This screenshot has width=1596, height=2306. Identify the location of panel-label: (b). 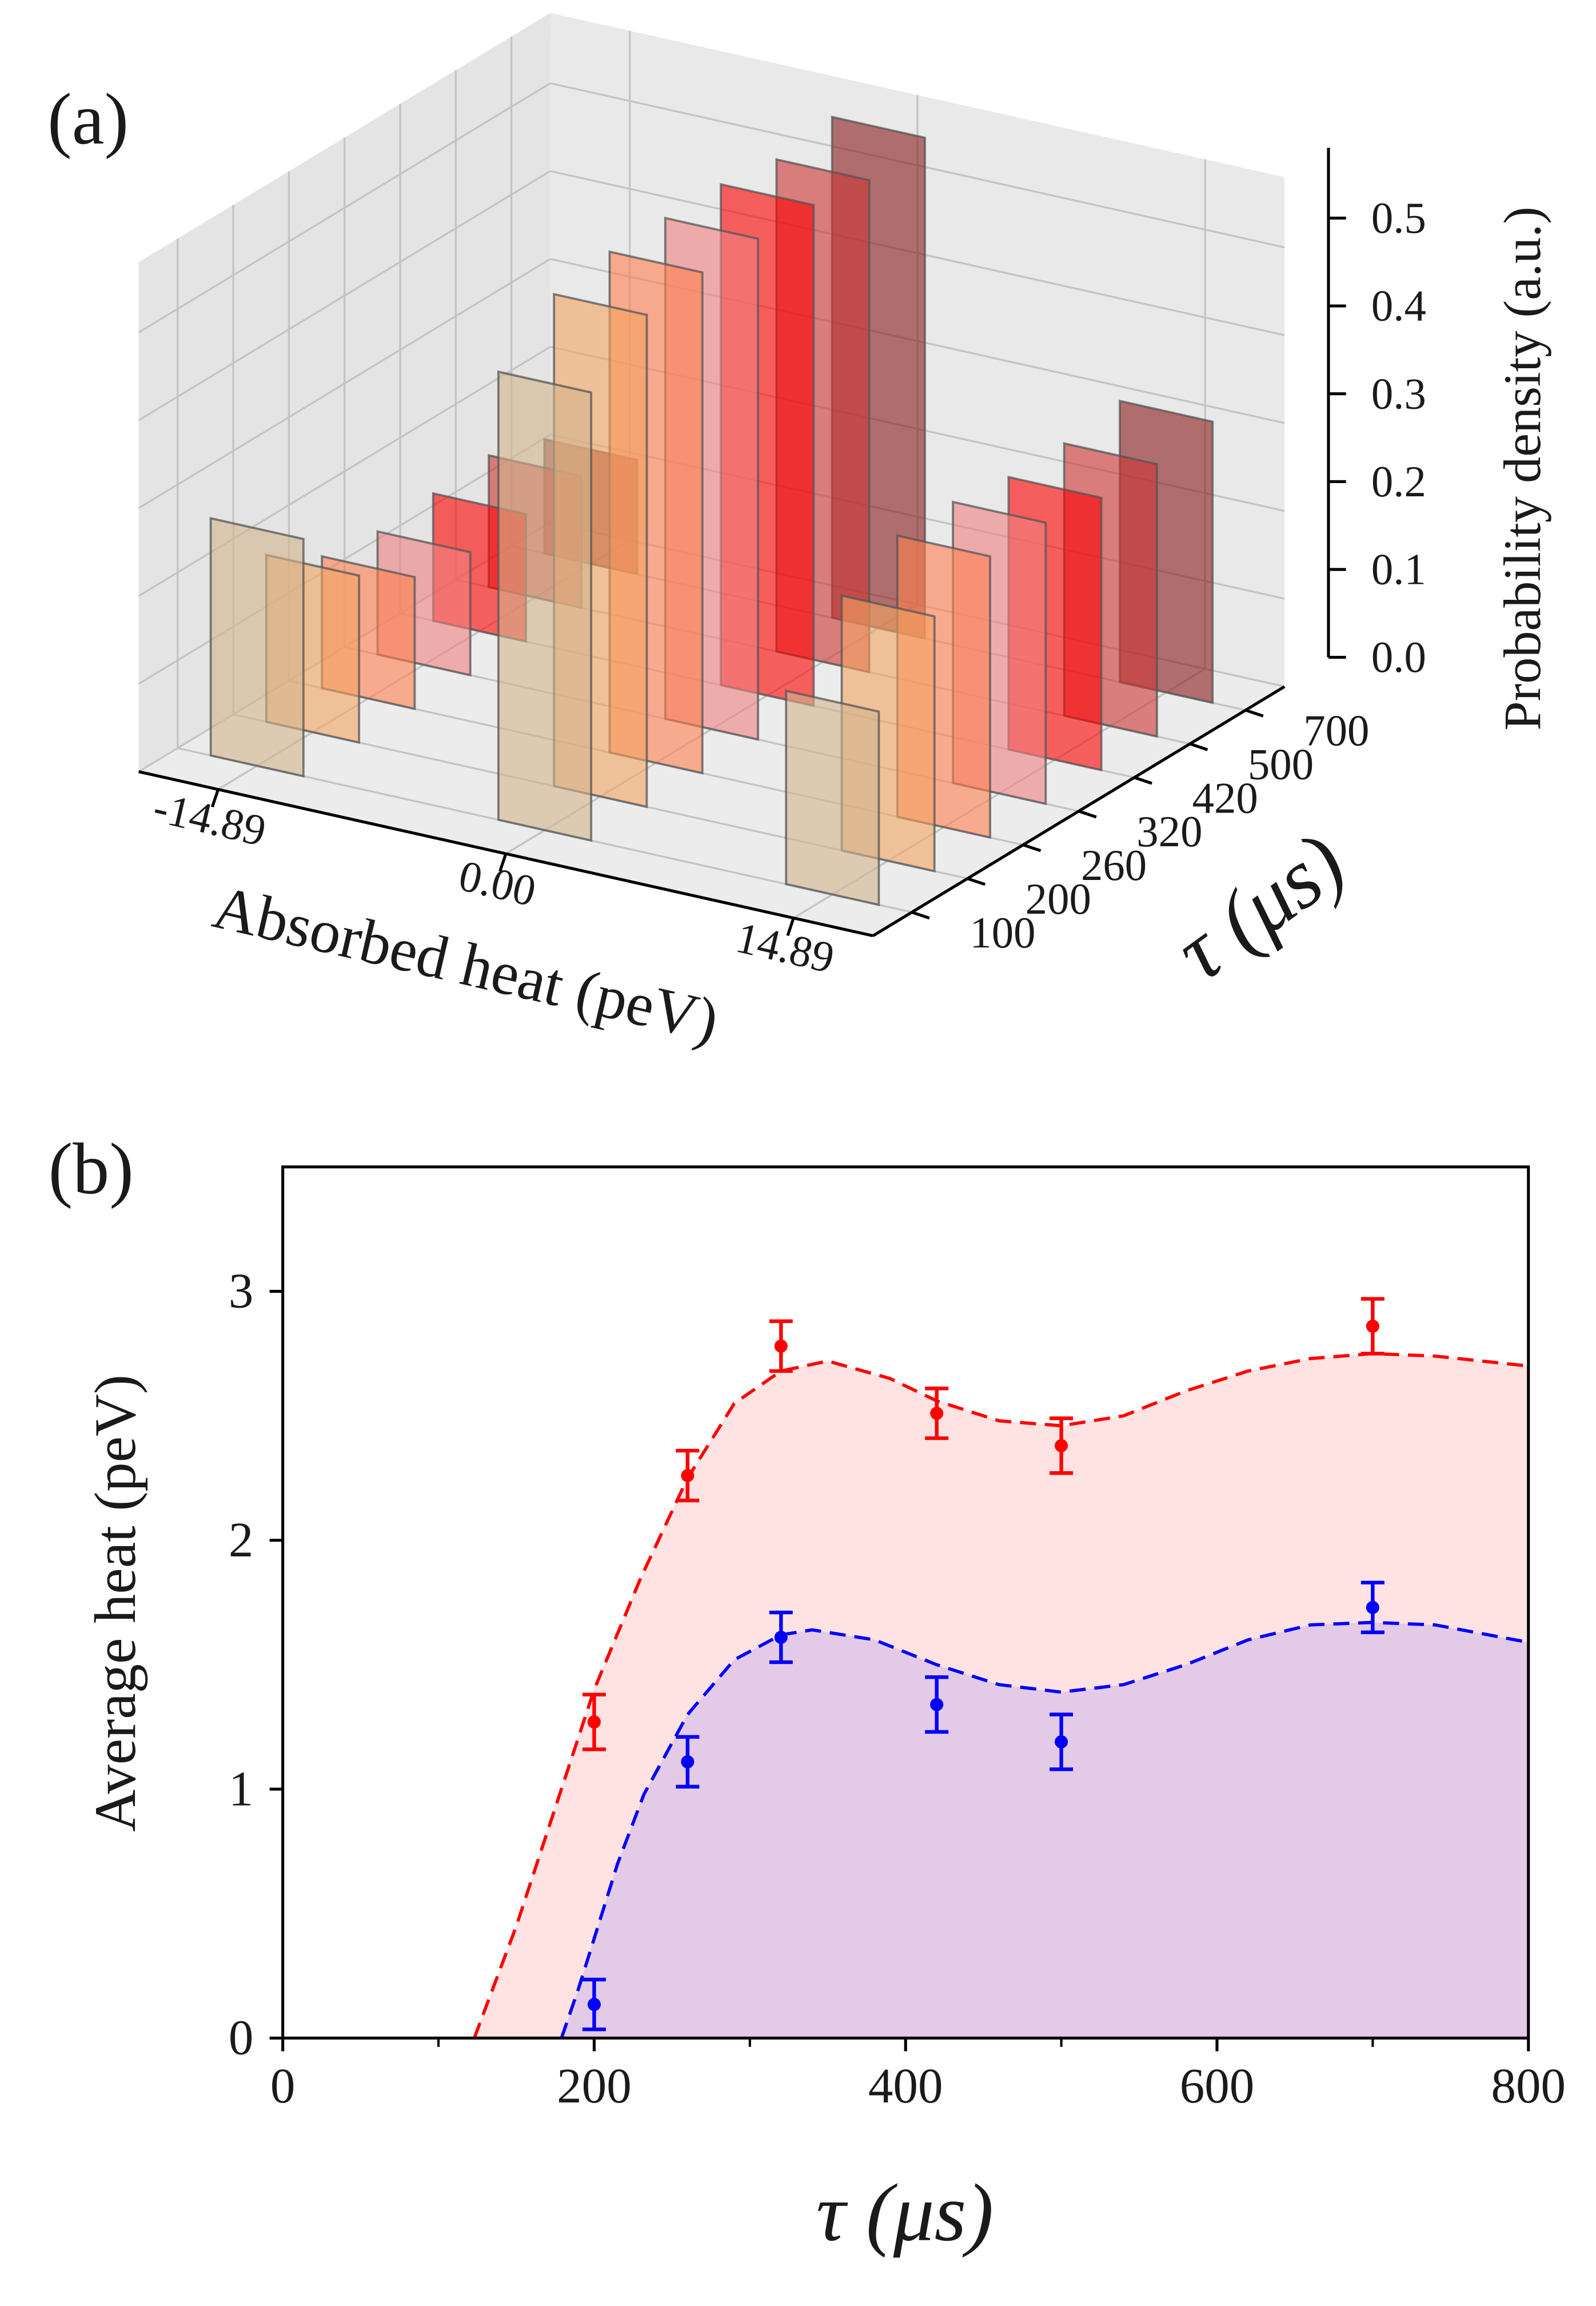
(91, 1168).